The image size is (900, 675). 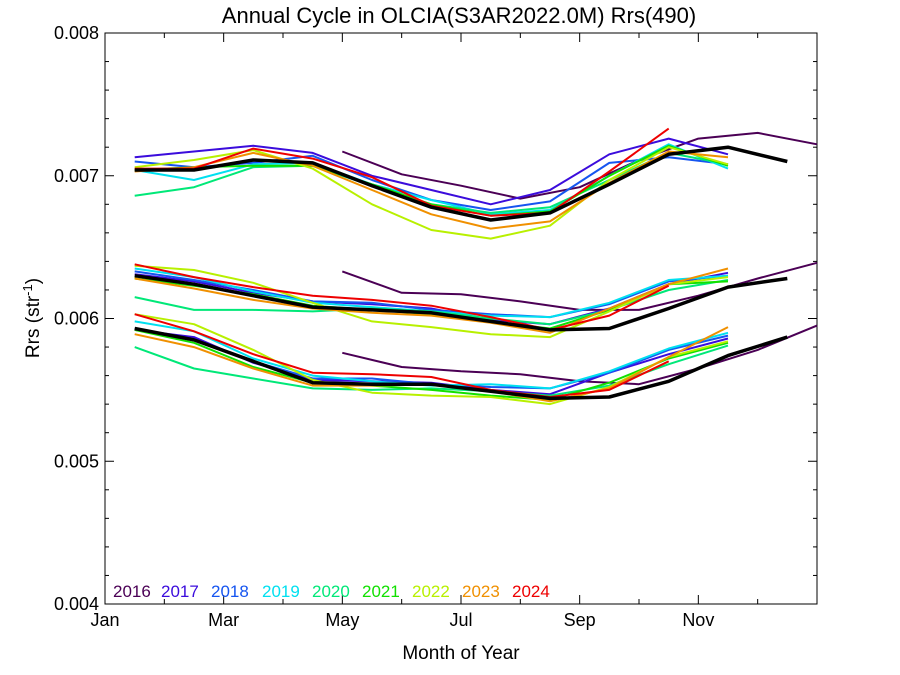 I want to click on y-axis-label-exponent: -1, so click(x=27, y=290).